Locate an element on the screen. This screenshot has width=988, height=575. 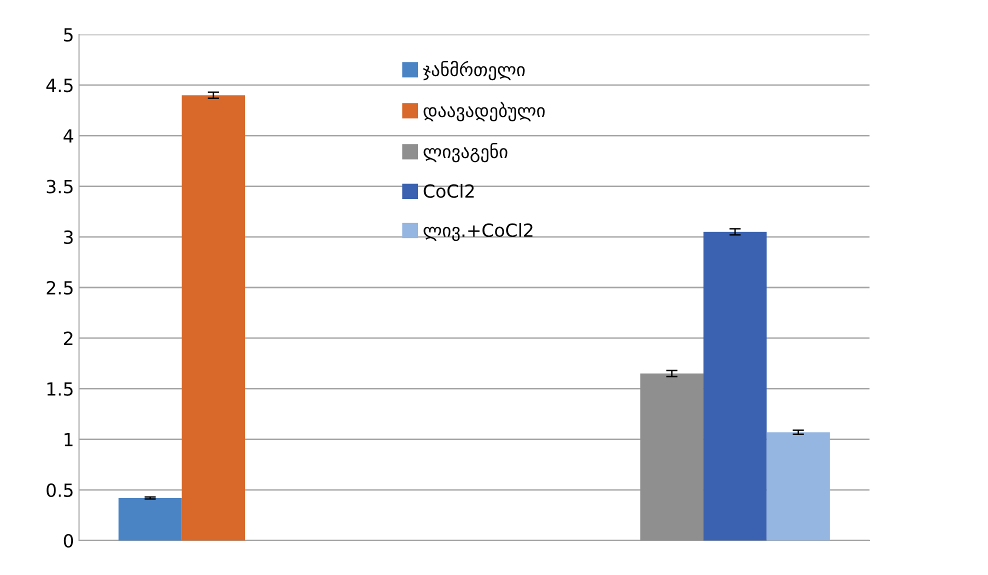
y-tick-label: 4.5 is located at coordinates (59, 85).